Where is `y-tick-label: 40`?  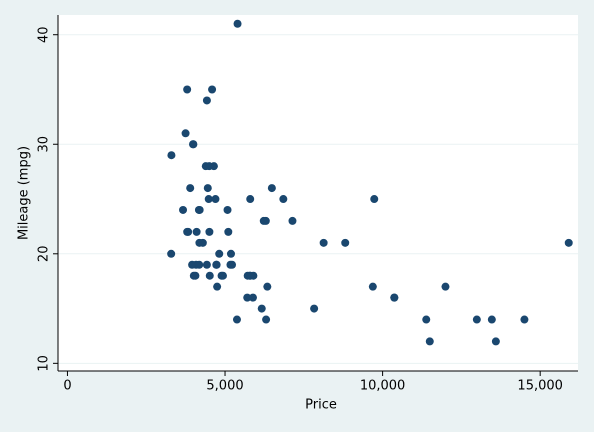 y-tick-label: 40 is located at coordinates (44, 34).